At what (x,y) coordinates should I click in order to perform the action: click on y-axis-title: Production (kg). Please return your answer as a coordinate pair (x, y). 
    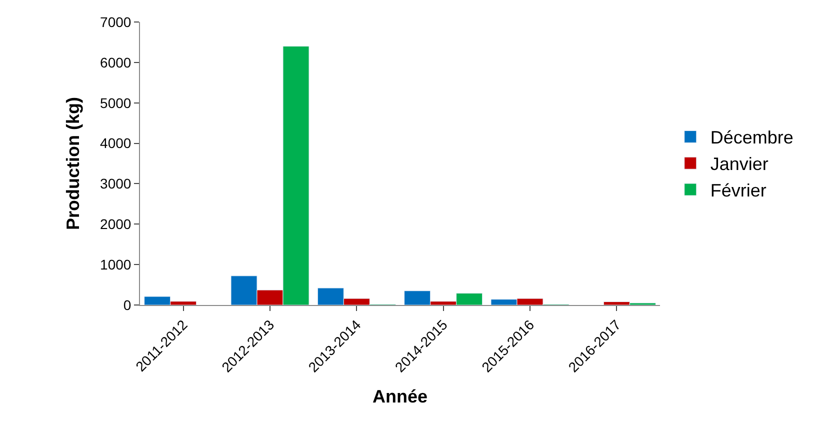
    Looking at the image, I should click on (73, 163).